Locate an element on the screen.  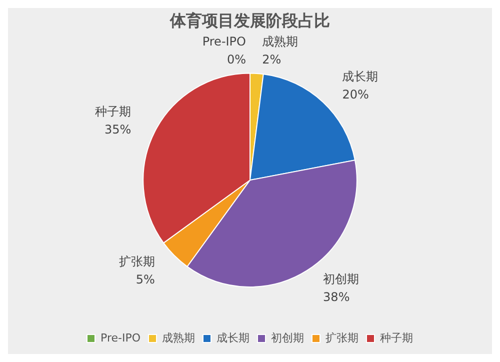
data-label: 5% is located at coordinates (145, 279).